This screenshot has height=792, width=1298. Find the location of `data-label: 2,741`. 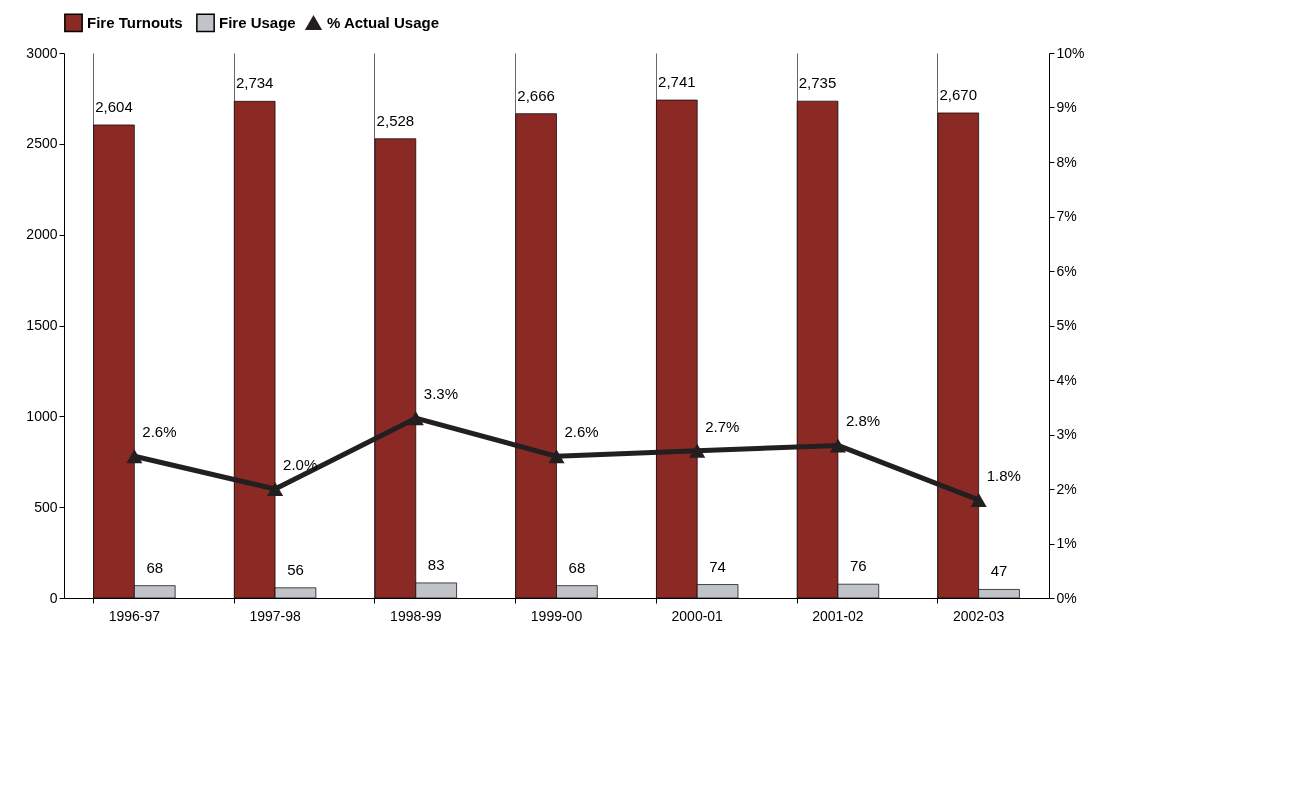

data-label: 2,741 is located at coordinates (677, 82).